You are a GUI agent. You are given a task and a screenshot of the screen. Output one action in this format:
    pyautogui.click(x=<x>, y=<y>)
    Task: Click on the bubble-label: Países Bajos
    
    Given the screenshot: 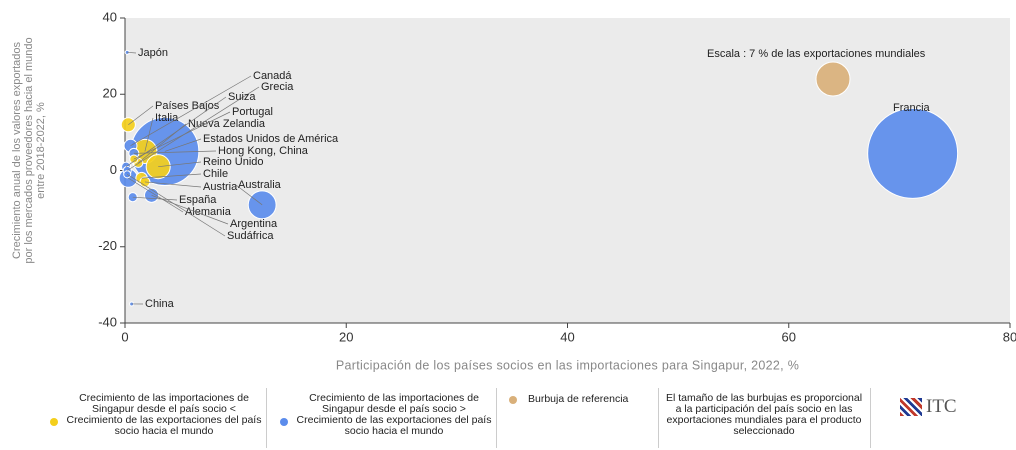 What is the action you would take?
    pyautogui.click(x=187, y=106)
    